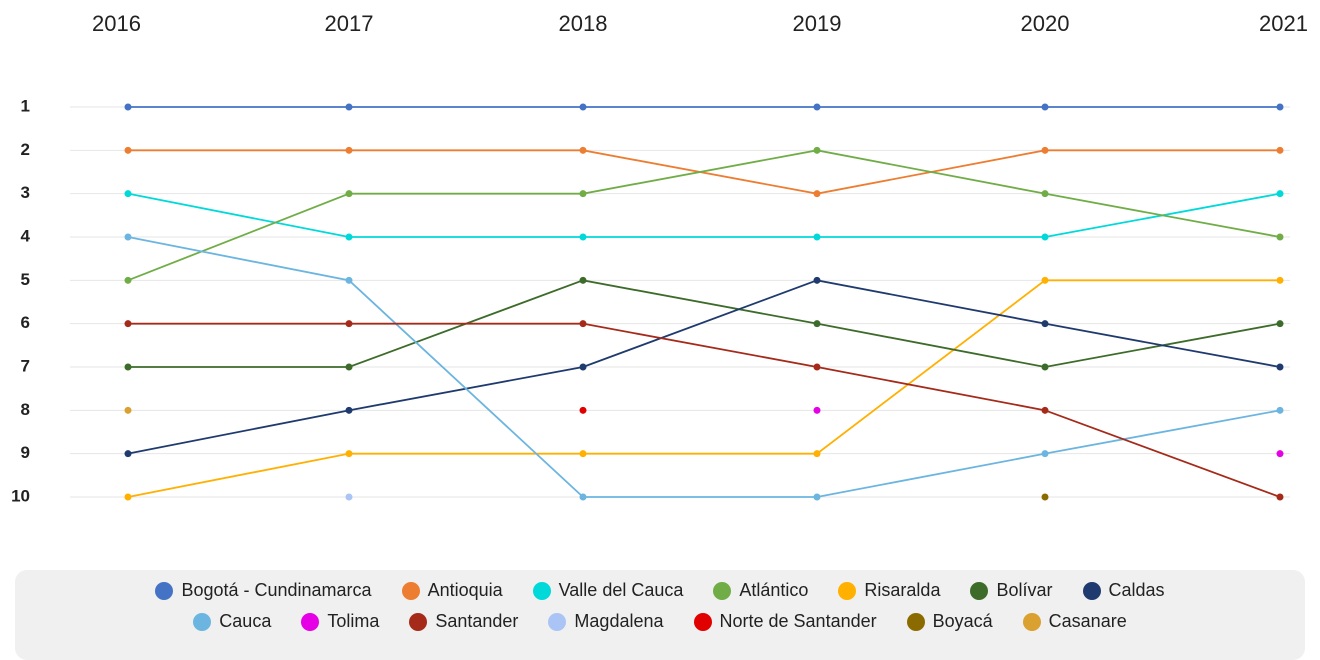 The image size is (1320, 660). I want to click on legend-item: Boyacá, so click(949, 621).